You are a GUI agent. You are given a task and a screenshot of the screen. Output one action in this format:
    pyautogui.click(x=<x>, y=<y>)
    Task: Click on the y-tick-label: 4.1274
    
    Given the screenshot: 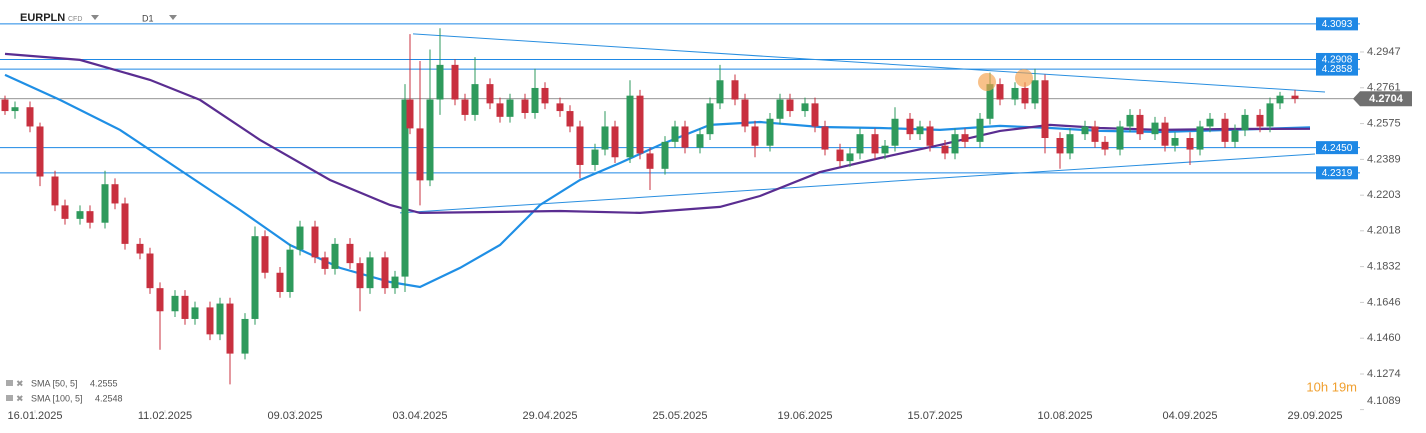 What is the action you would take?
    pyautogui.click(x=1384, y=374)
    